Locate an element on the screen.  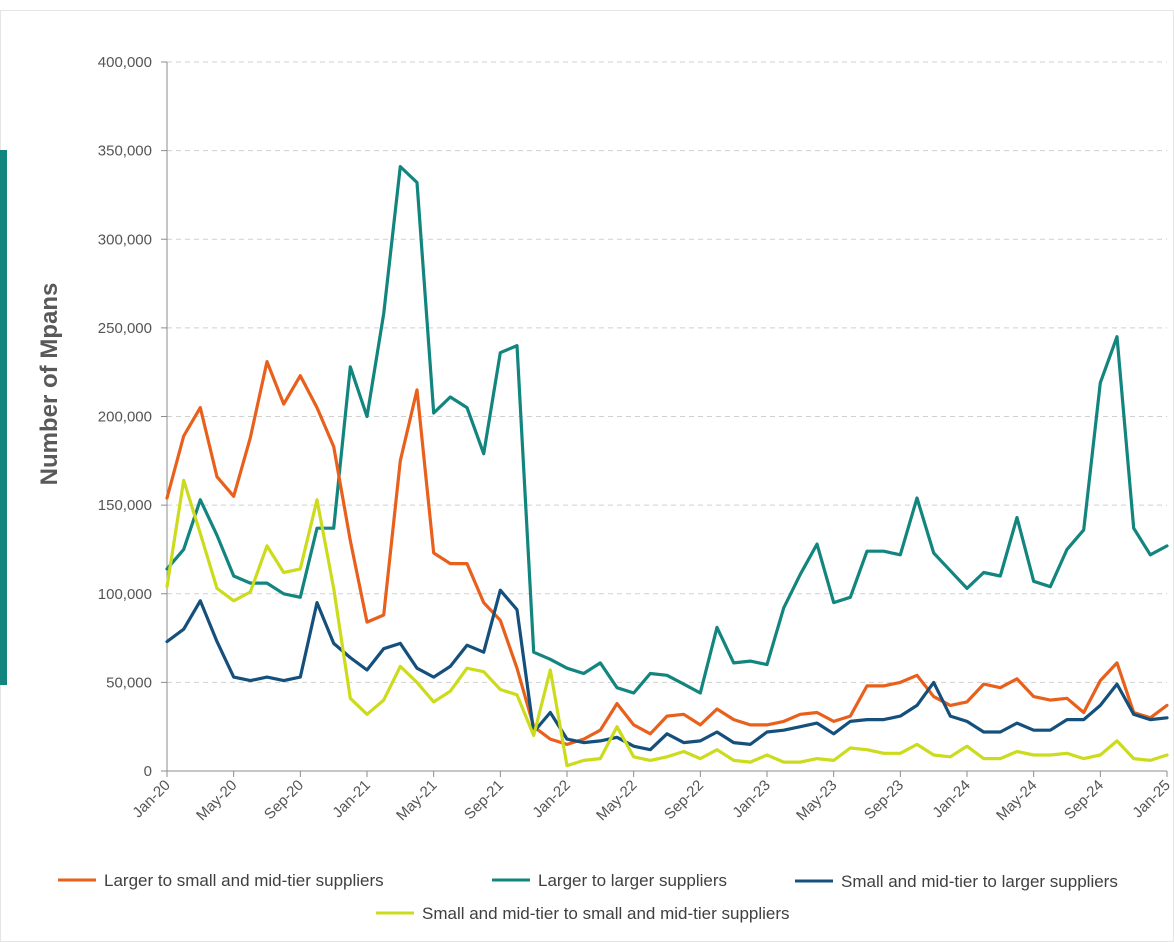
y-tick-label: 200,000 is located at coordinates (125, 417).